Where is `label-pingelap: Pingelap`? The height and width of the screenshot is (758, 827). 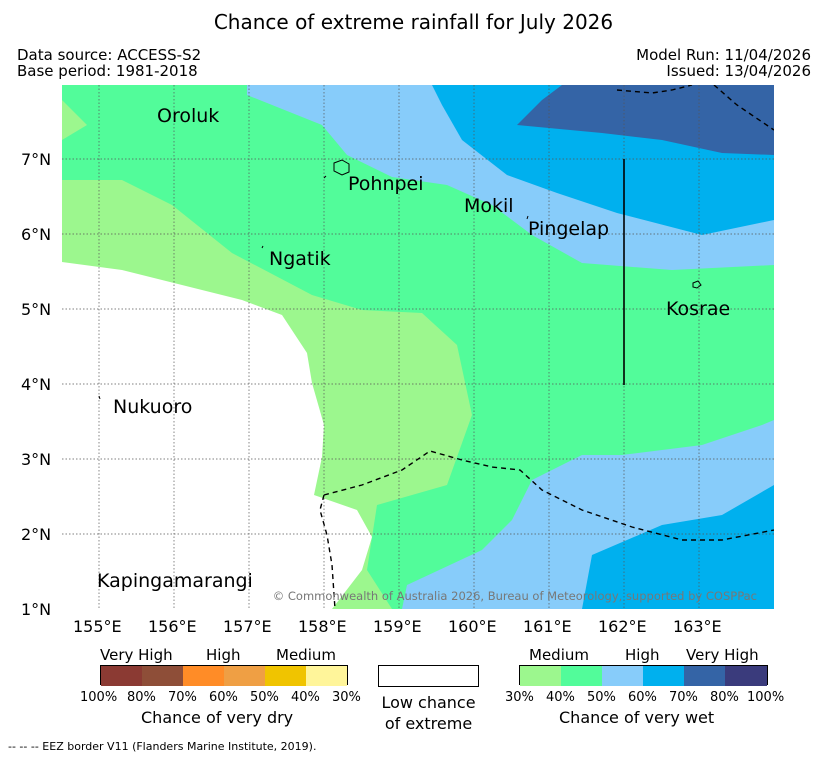
label-pingelap: Pingelap is located at coordinates (568, 229).